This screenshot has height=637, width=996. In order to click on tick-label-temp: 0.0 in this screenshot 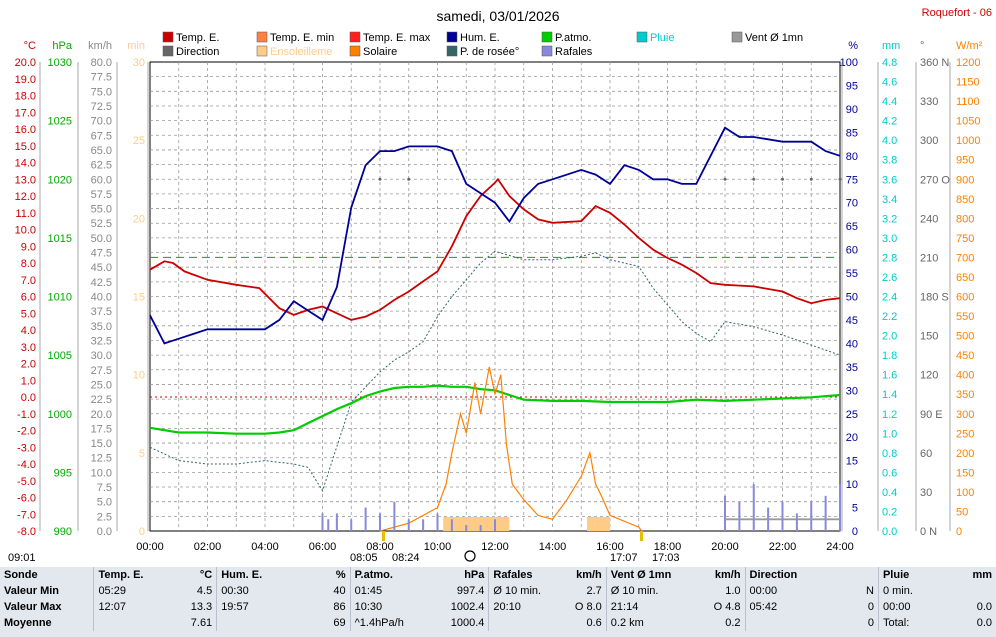, I will do `click(28, 398)`.